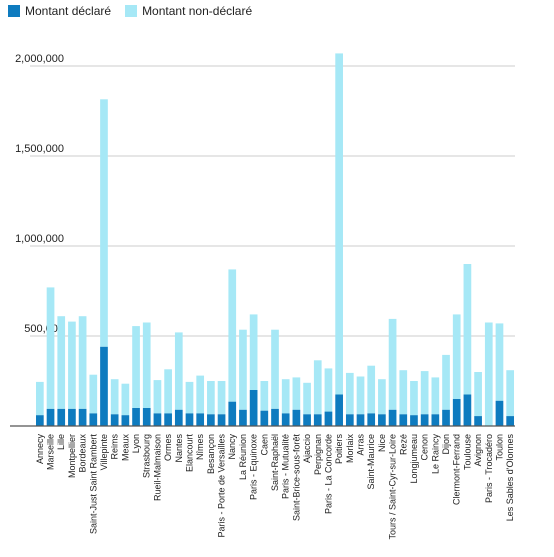 The width and height of the screenshot is (554, 557). What do you see at coordinates (157, 467) in the screenshot?
I see `x-tick-label: Rueil-Malmaison` at bounding box center [157, 467].